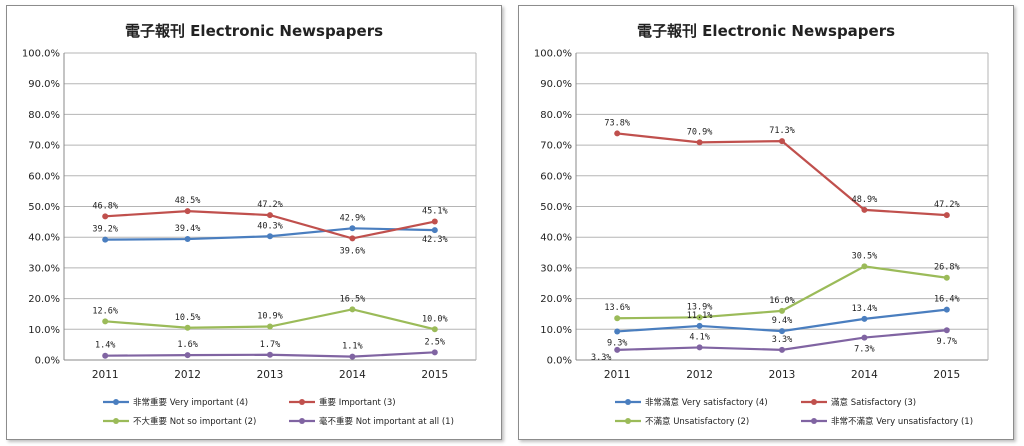 The height and width of the screenshot is (446, 1024). I want to click on data-label: 10.5%, so click(188, 318).